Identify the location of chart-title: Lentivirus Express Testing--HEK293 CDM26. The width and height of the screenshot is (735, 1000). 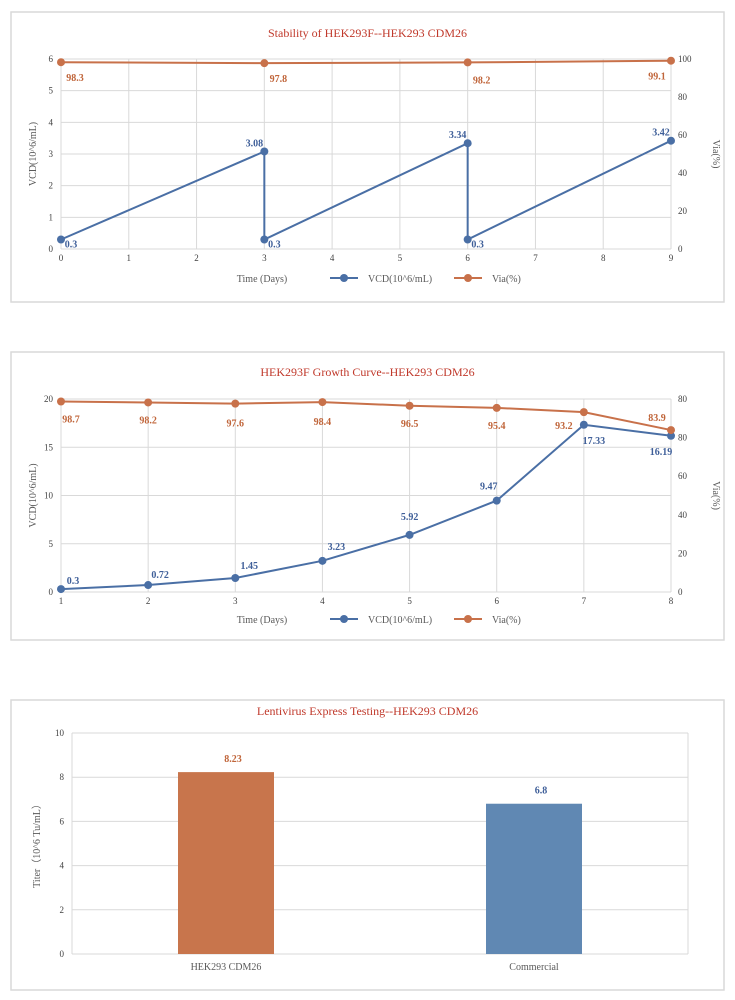
(367, 711).